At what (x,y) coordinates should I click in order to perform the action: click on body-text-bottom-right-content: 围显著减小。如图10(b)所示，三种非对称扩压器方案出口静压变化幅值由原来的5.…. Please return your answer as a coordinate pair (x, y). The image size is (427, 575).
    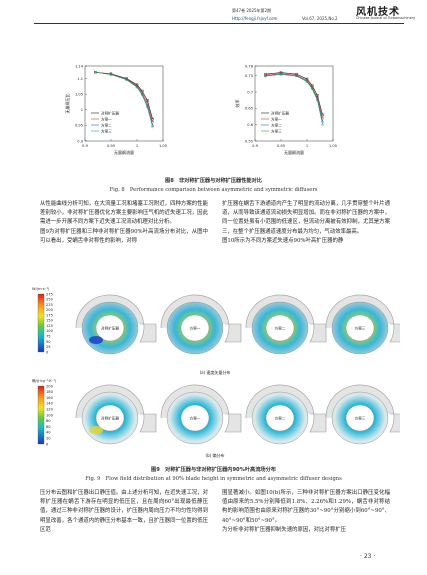
    Looking at the image, I should click on (306, 511).